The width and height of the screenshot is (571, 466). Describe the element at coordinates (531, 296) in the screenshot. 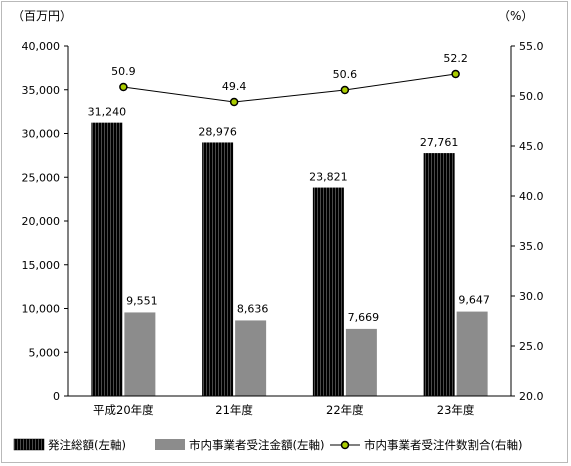

I see `right-tick-label: 30.0` at that location.